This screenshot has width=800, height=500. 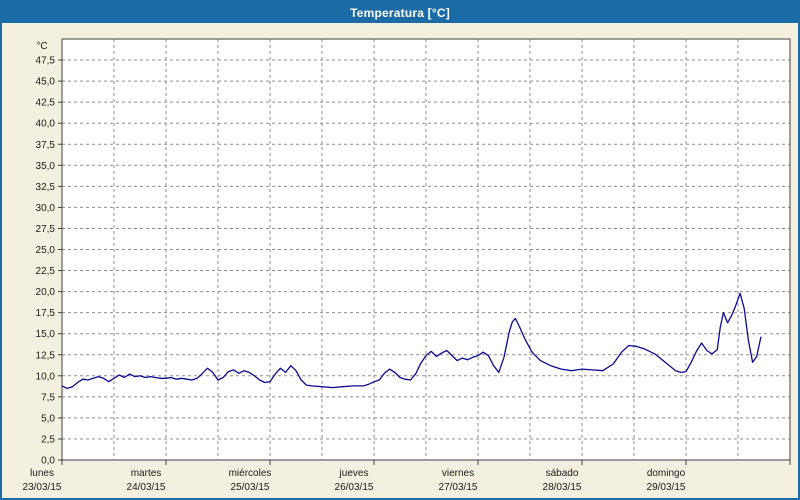 I want to click on x-day-name: sábado, so click(x=562, y=473).